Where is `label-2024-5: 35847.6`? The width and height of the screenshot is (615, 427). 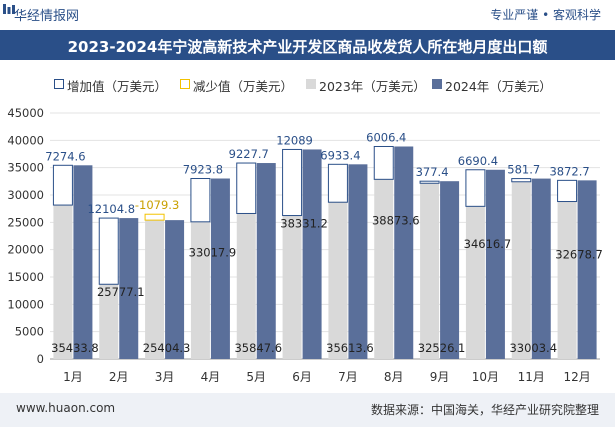 label-2024-5: 35847.6 is located at coordinates (258, 348).